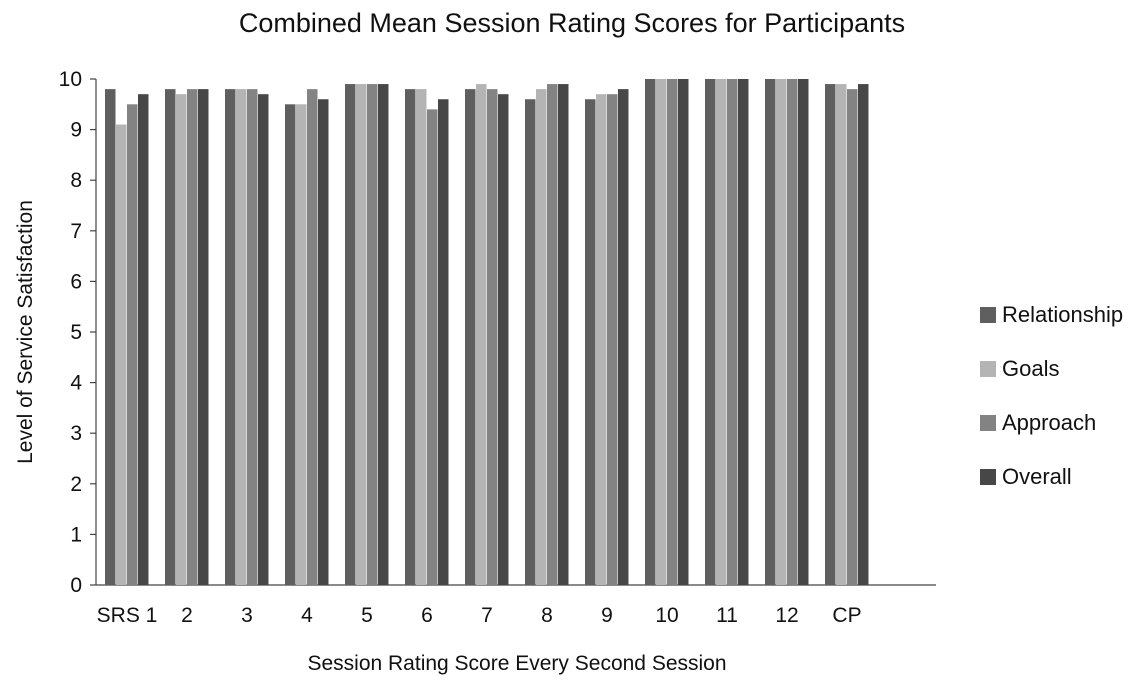  I want to click on legend: Relationship Goals Approach Overall, so click(1051, 396).